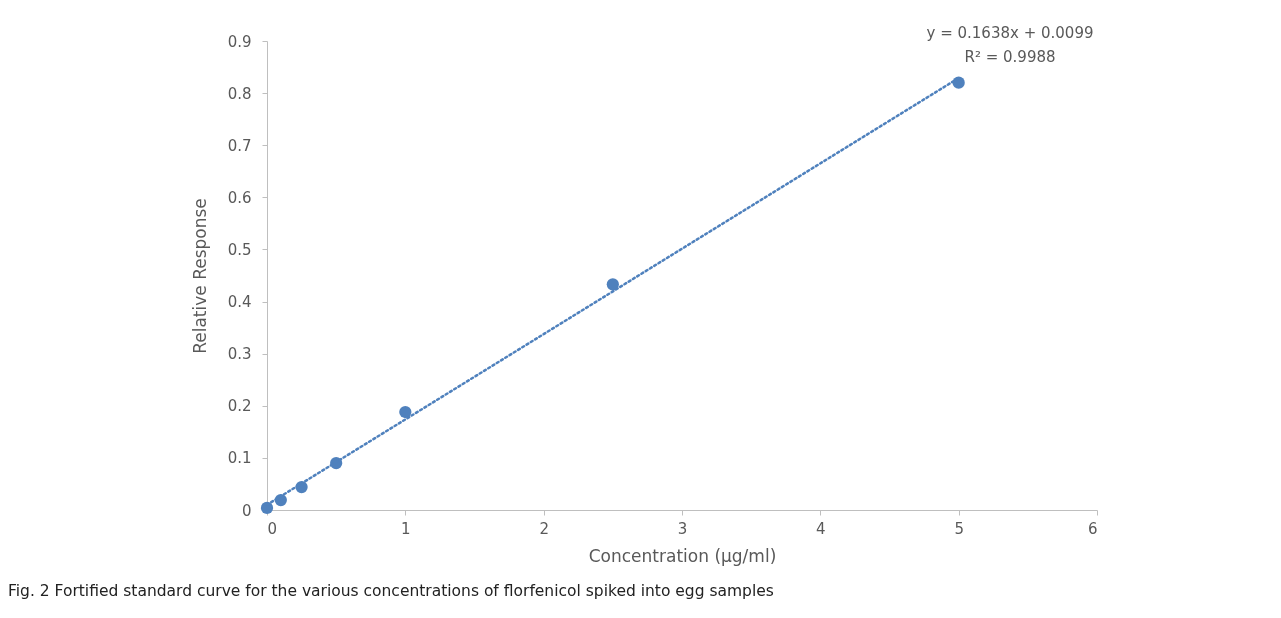  I want to click on y-axis-title: Relative Response, so click(199, 276).